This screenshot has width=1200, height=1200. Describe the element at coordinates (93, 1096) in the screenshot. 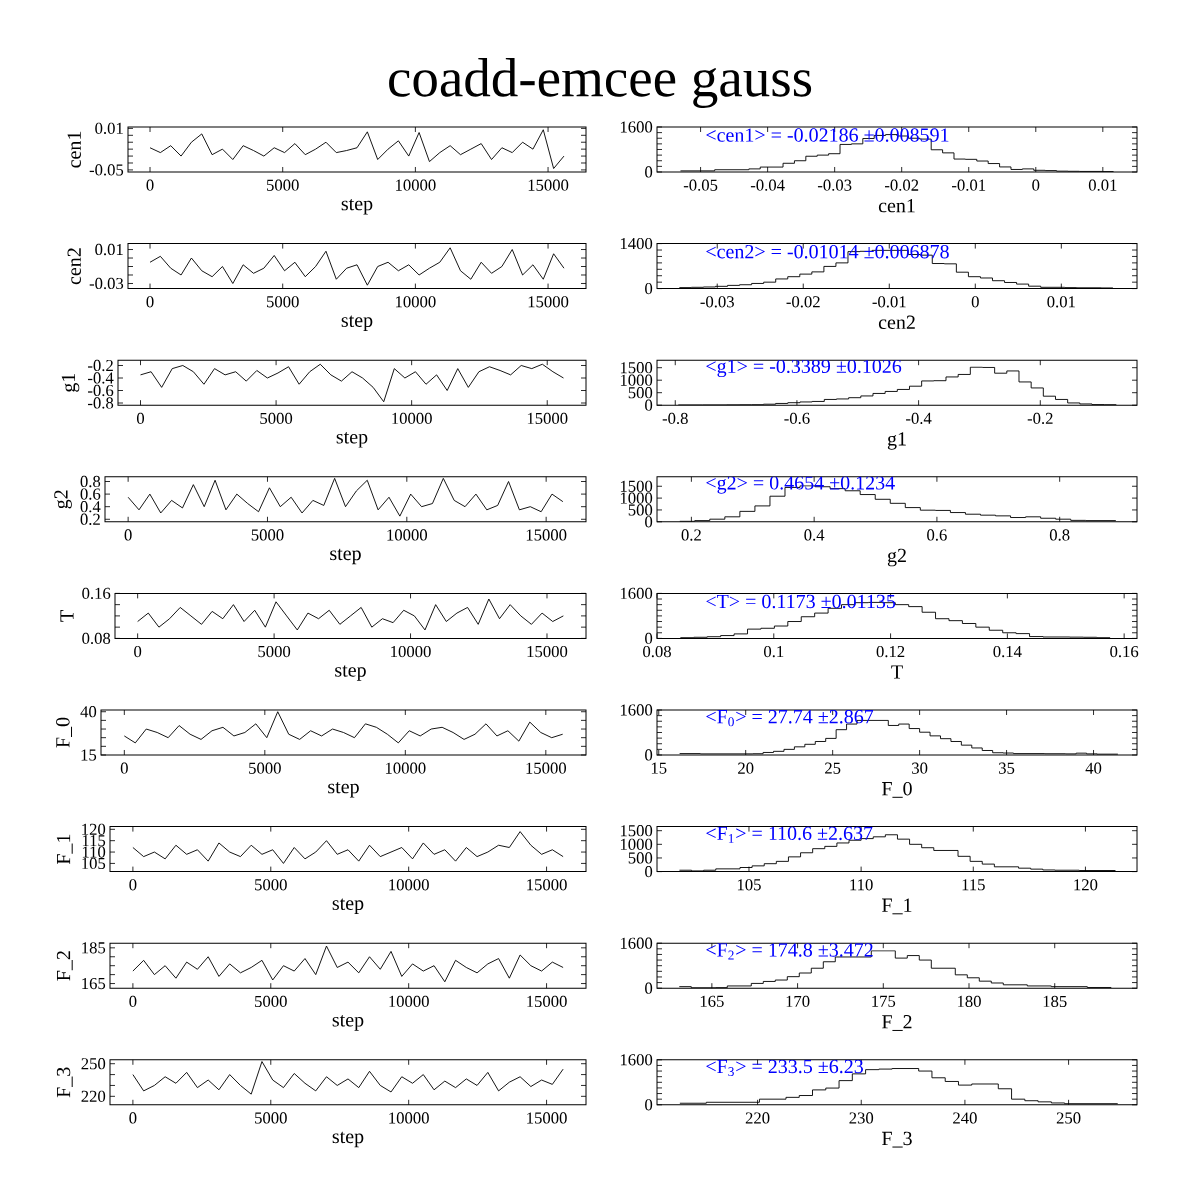

I see `y-tick-label: 220` at that location.